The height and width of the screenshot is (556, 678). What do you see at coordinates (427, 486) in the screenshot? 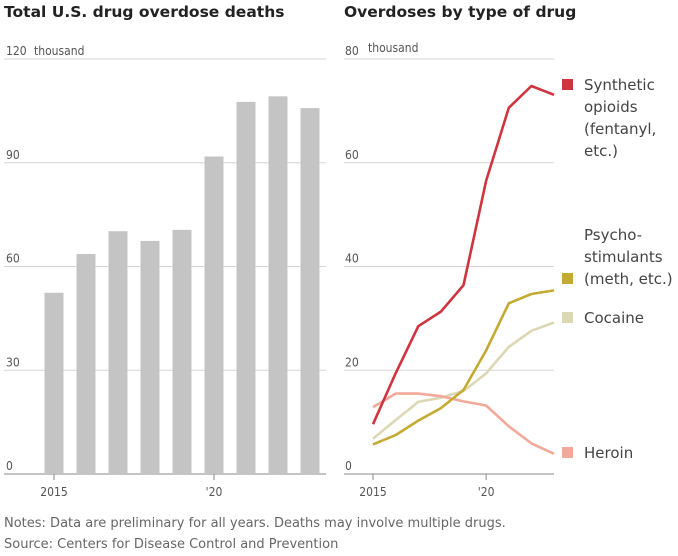
I see `right-x-axis: 2015 '20` at bounding box center [427, 486].